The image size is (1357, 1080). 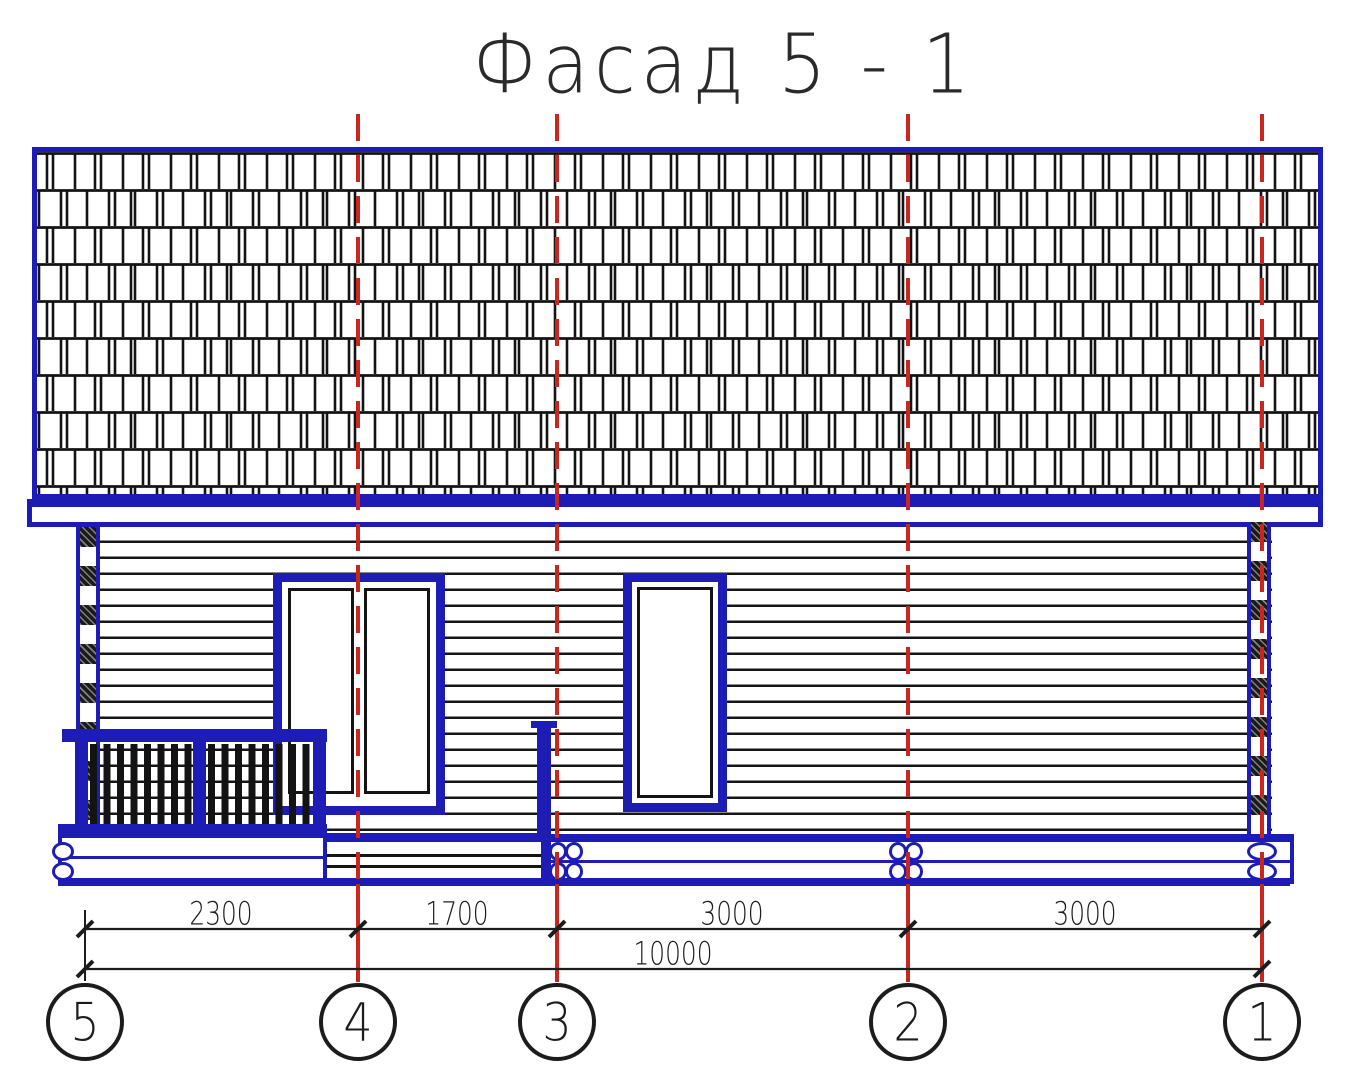 What do you see at coordinates (675, 513) in the screenshot?
I see `fascia-board` at bounding box center [675, 513].